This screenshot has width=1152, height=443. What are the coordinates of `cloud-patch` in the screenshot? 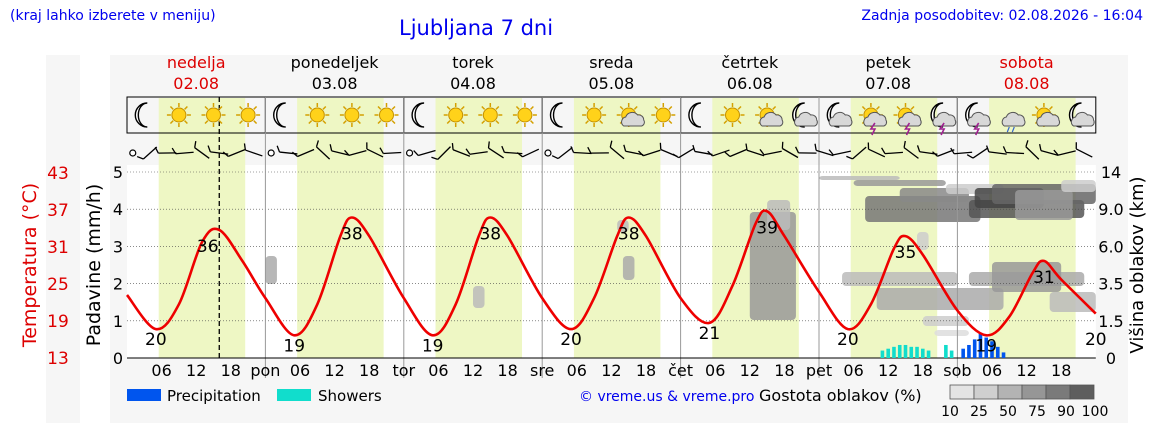 It's located at (779, 215).